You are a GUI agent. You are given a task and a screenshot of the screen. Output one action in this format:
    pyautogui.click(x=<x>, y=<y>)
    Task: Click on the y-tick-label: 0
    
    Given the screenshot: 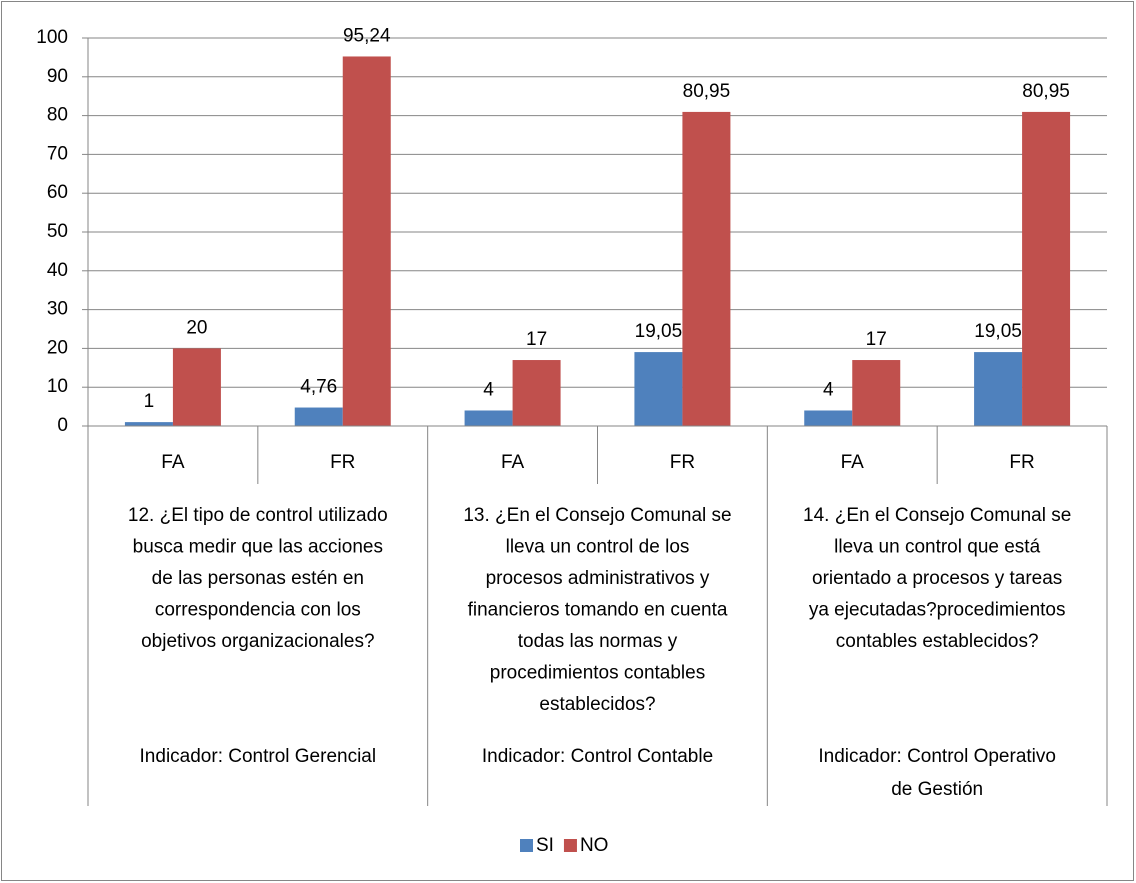 What is the action you would take?
    pyautogui.click(x=62, y=425)
    